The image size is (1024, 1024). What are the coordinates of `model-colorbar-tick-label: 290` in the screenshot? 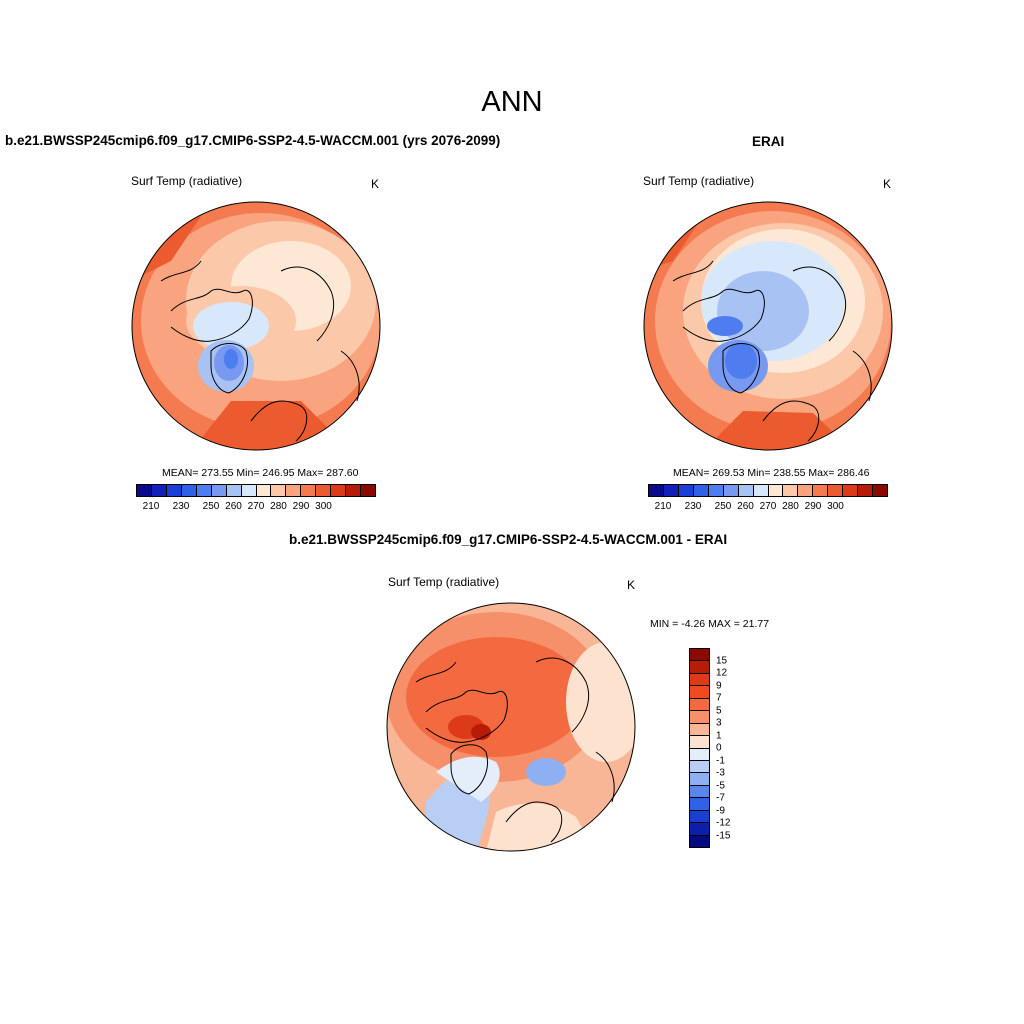 It's located at (301, 506).